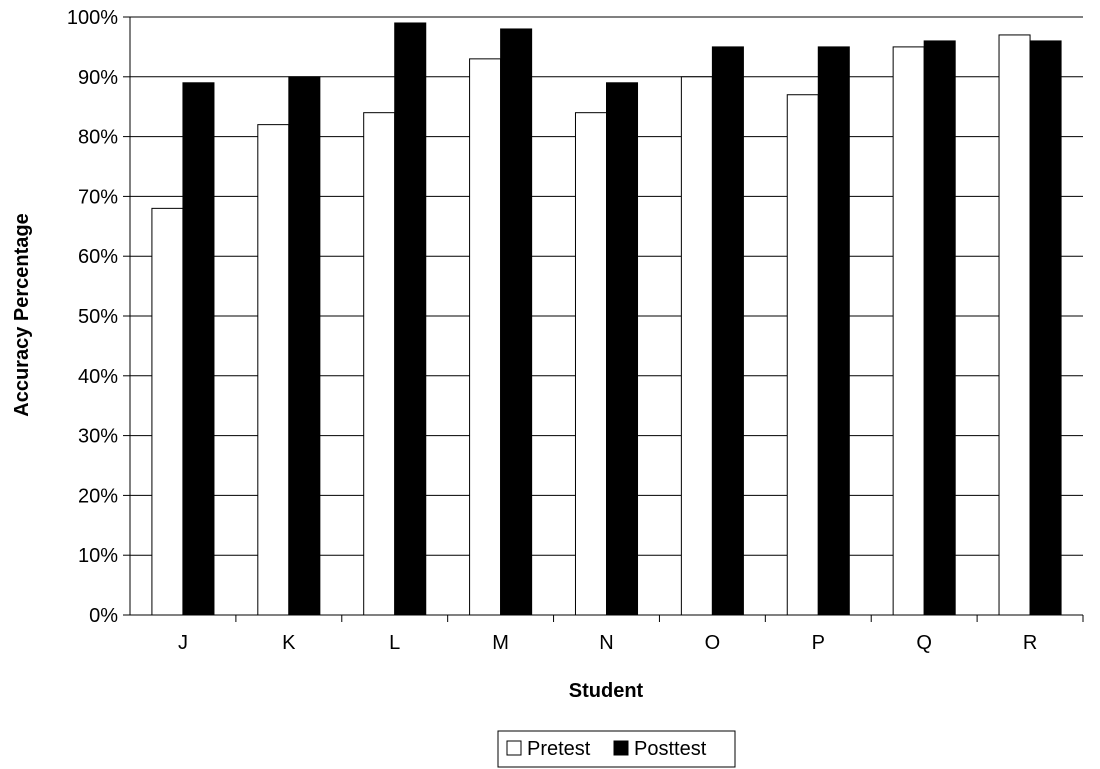 The width and height of the screenshot is (1100, 769). Describe the element at coordinates (1030, 643) in the screenshot. I see `x-tick-label: R` at that location.